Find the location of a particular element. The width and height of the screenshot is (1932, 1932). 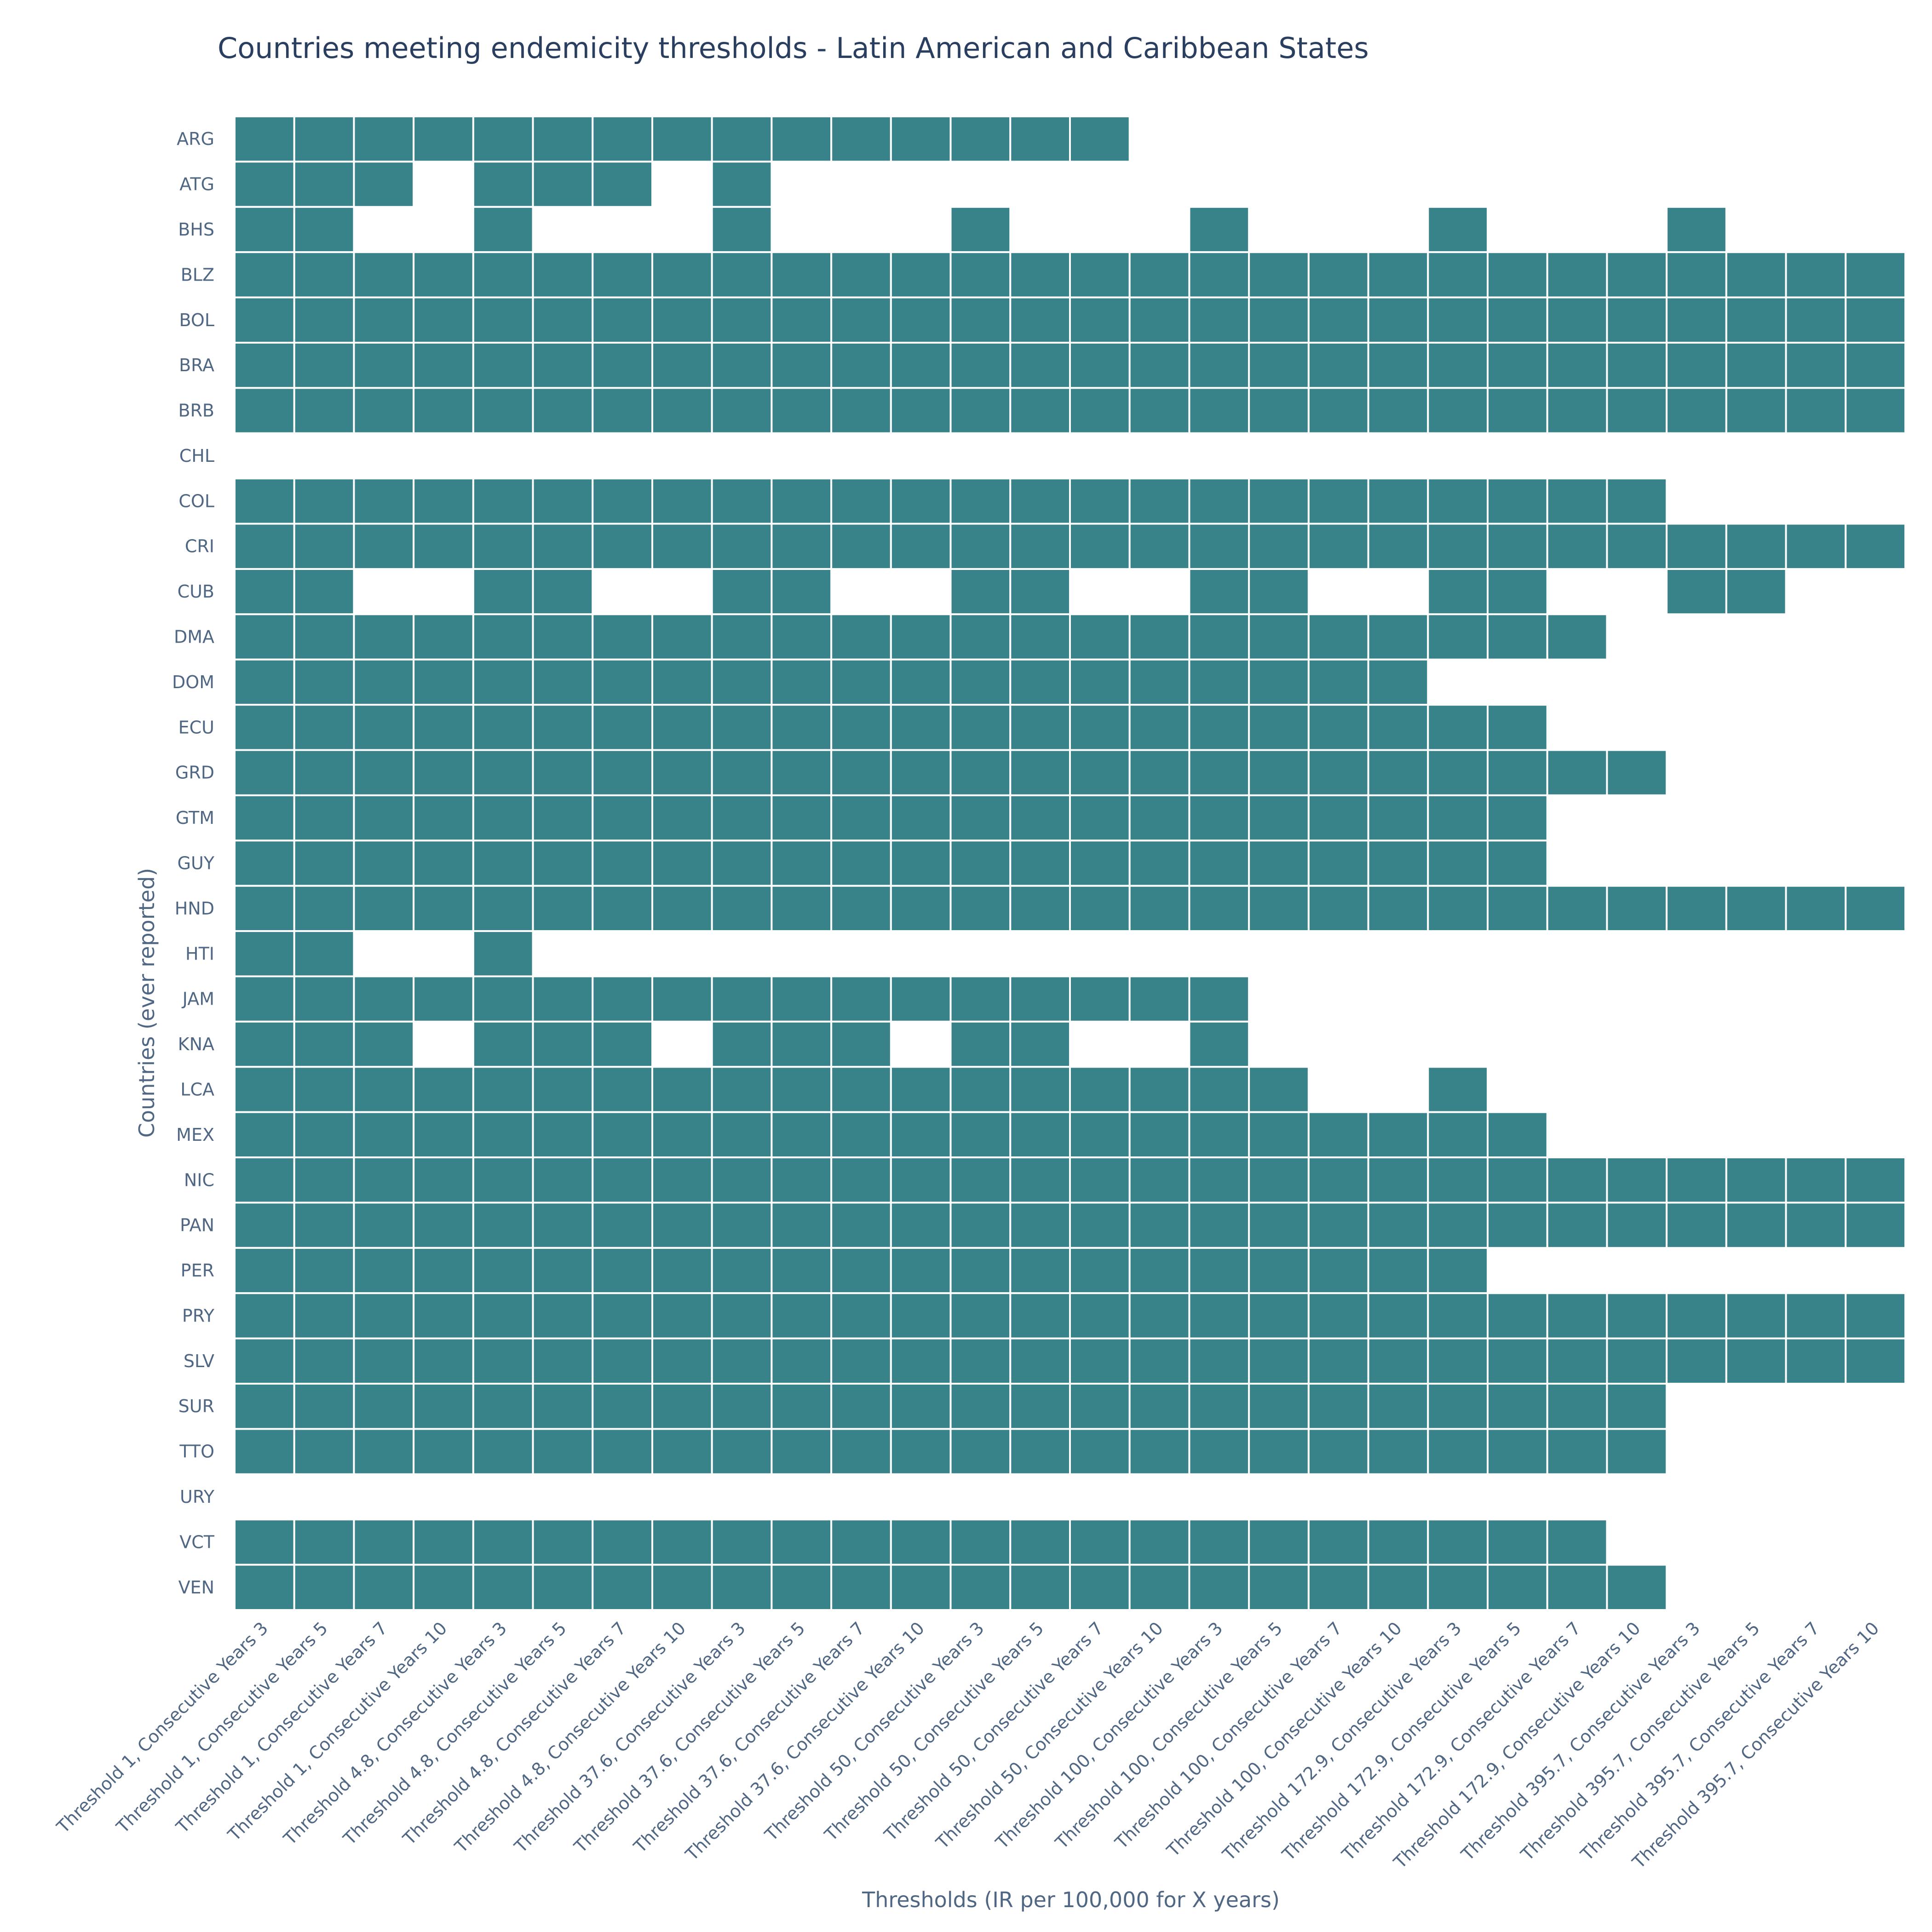

y-tick-label-ury: URY is located at coordinates (197, 1497).